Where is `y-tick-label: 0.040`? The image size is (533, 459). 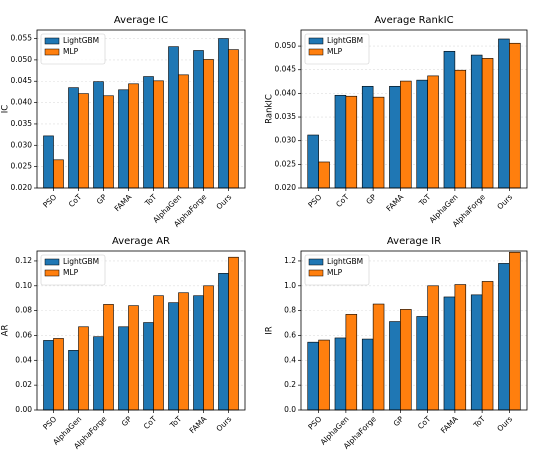 y-tick-label: 0.040 is located at coordinates (286, 92).